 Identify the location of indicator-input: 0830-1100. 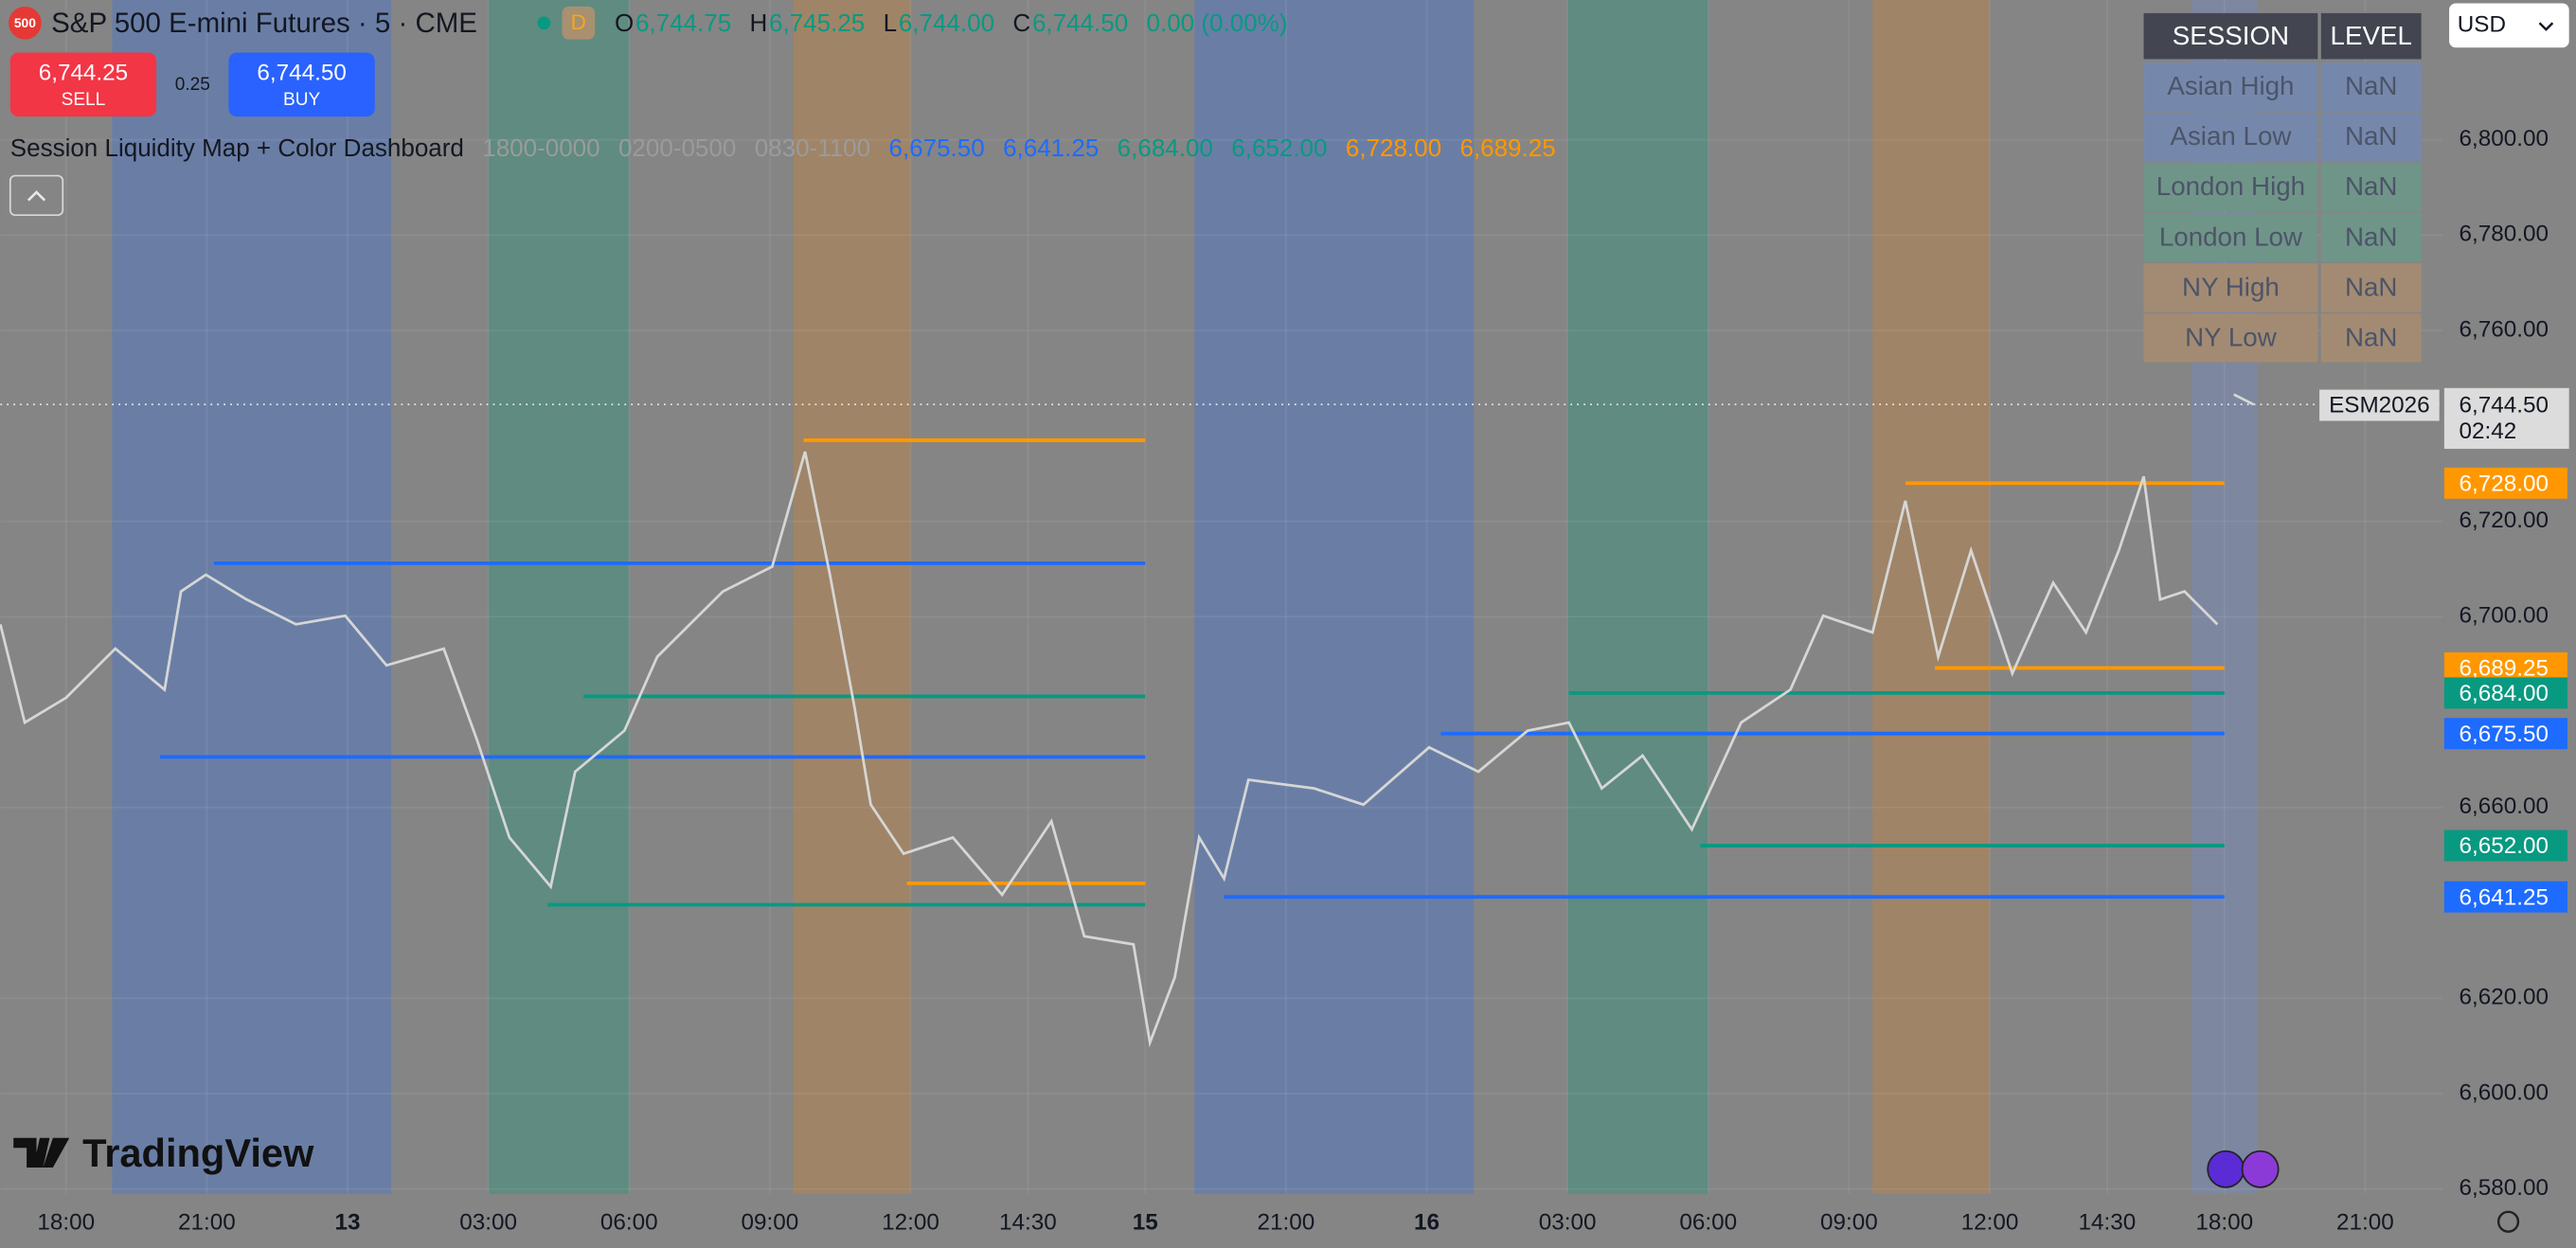
(812, 148).